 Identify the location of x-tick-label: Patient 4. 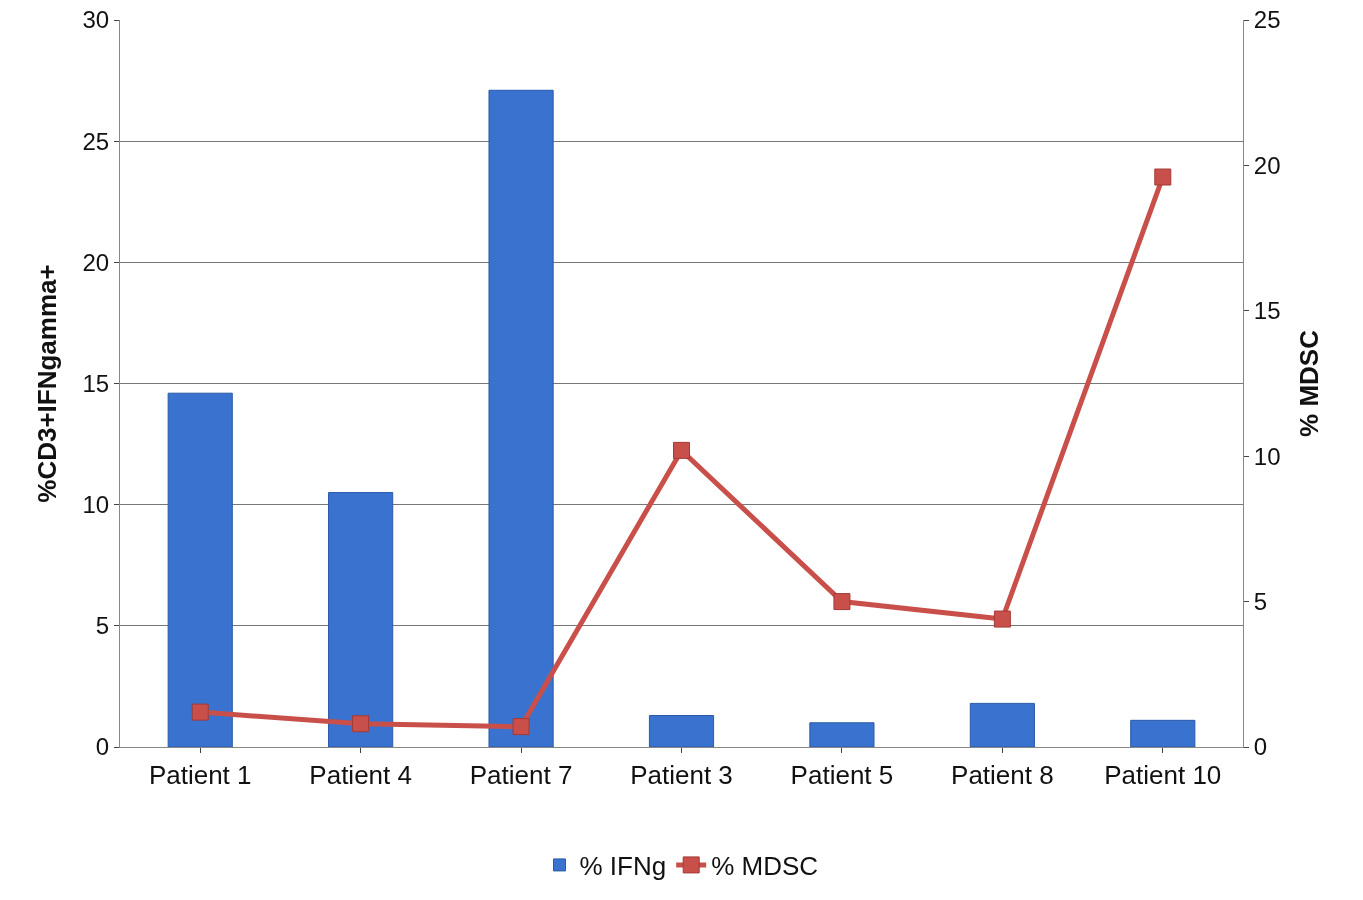
(360, 775).